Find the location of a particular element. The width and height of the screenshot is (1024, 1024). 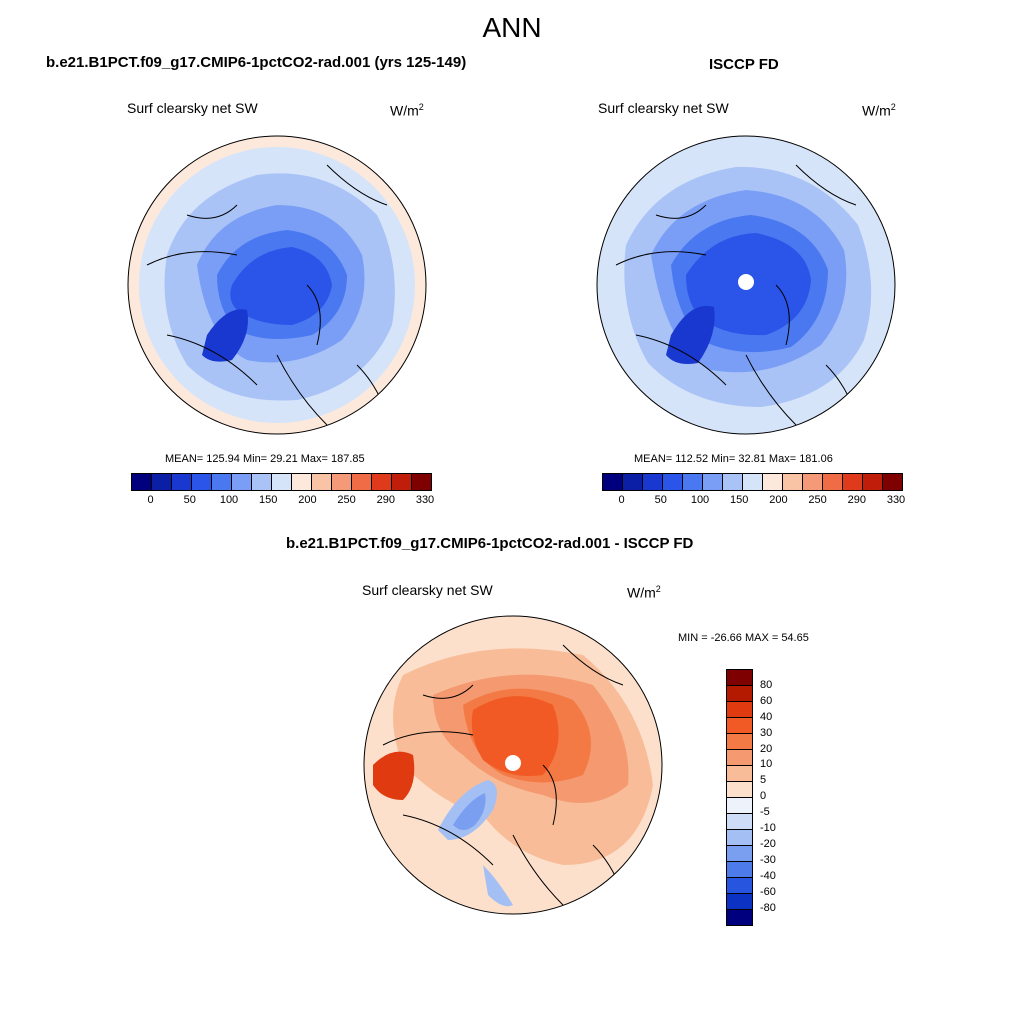

diff-colorbar-tick-label: 10 is located at coordinates (766, 764).